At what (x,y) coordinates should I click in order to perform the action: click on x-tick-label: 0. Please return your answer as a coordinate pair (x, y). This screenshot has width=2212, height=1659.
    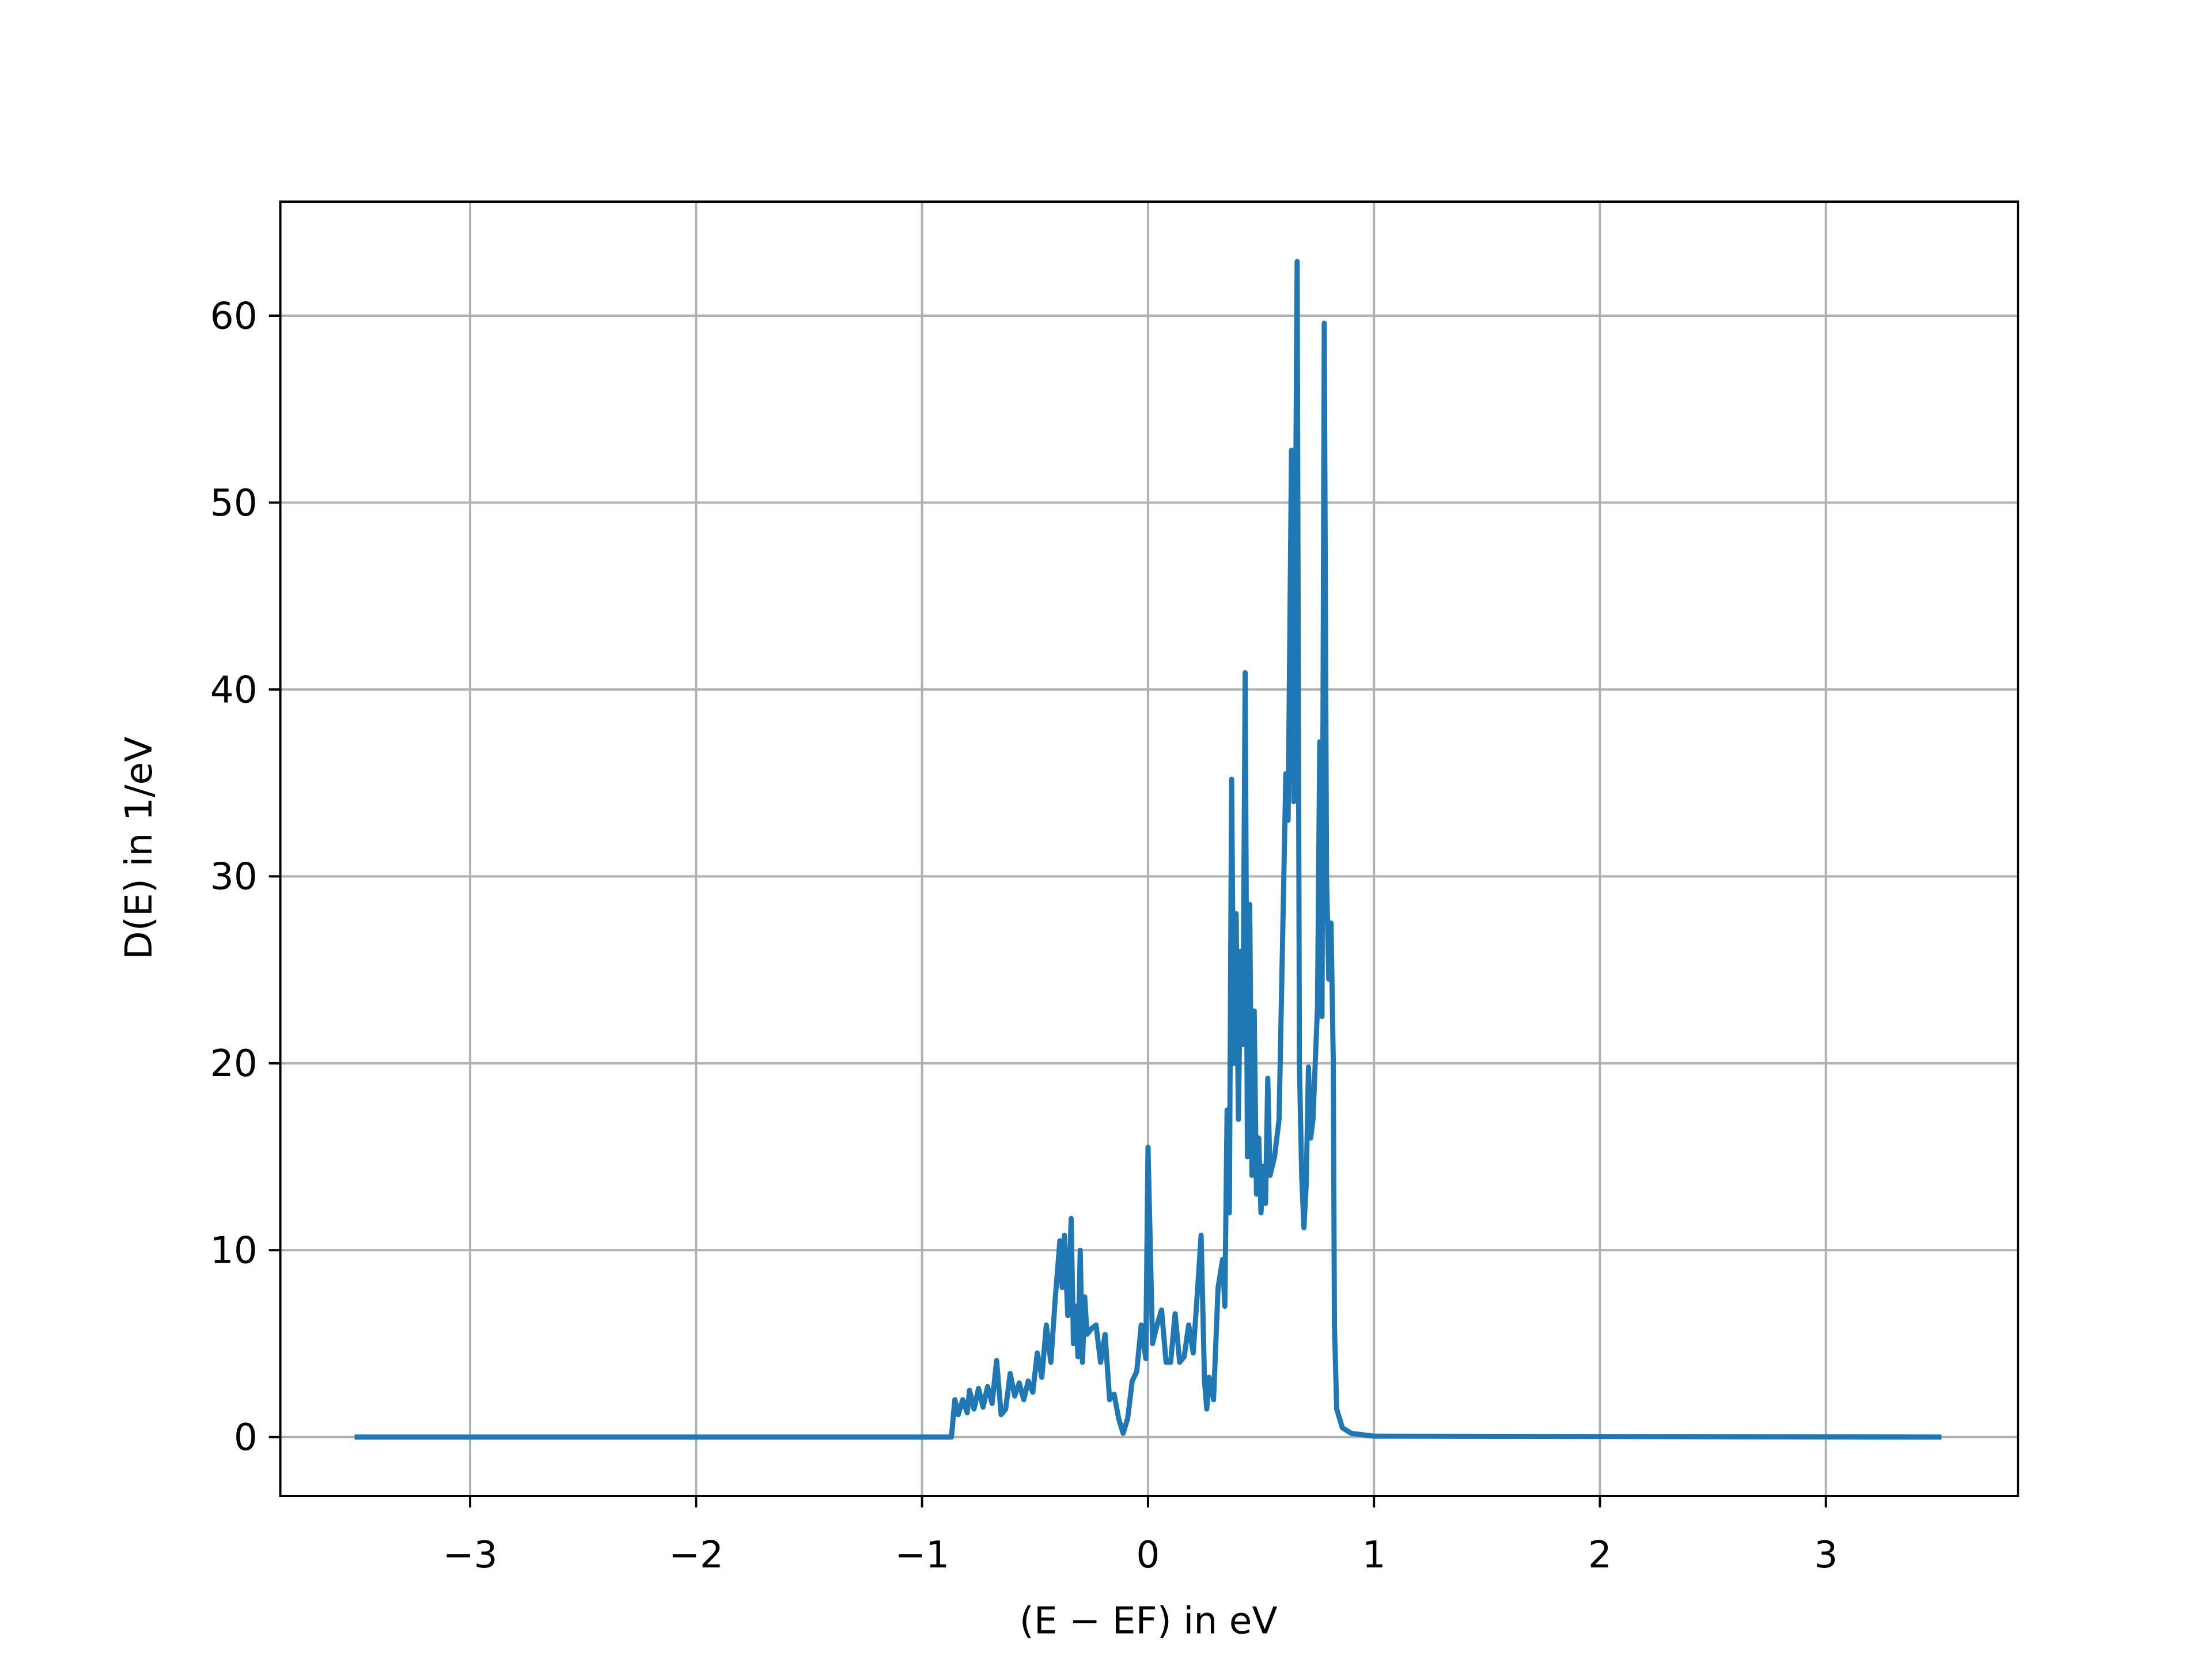
    Looking at the image, I should click on (1148, 1555).